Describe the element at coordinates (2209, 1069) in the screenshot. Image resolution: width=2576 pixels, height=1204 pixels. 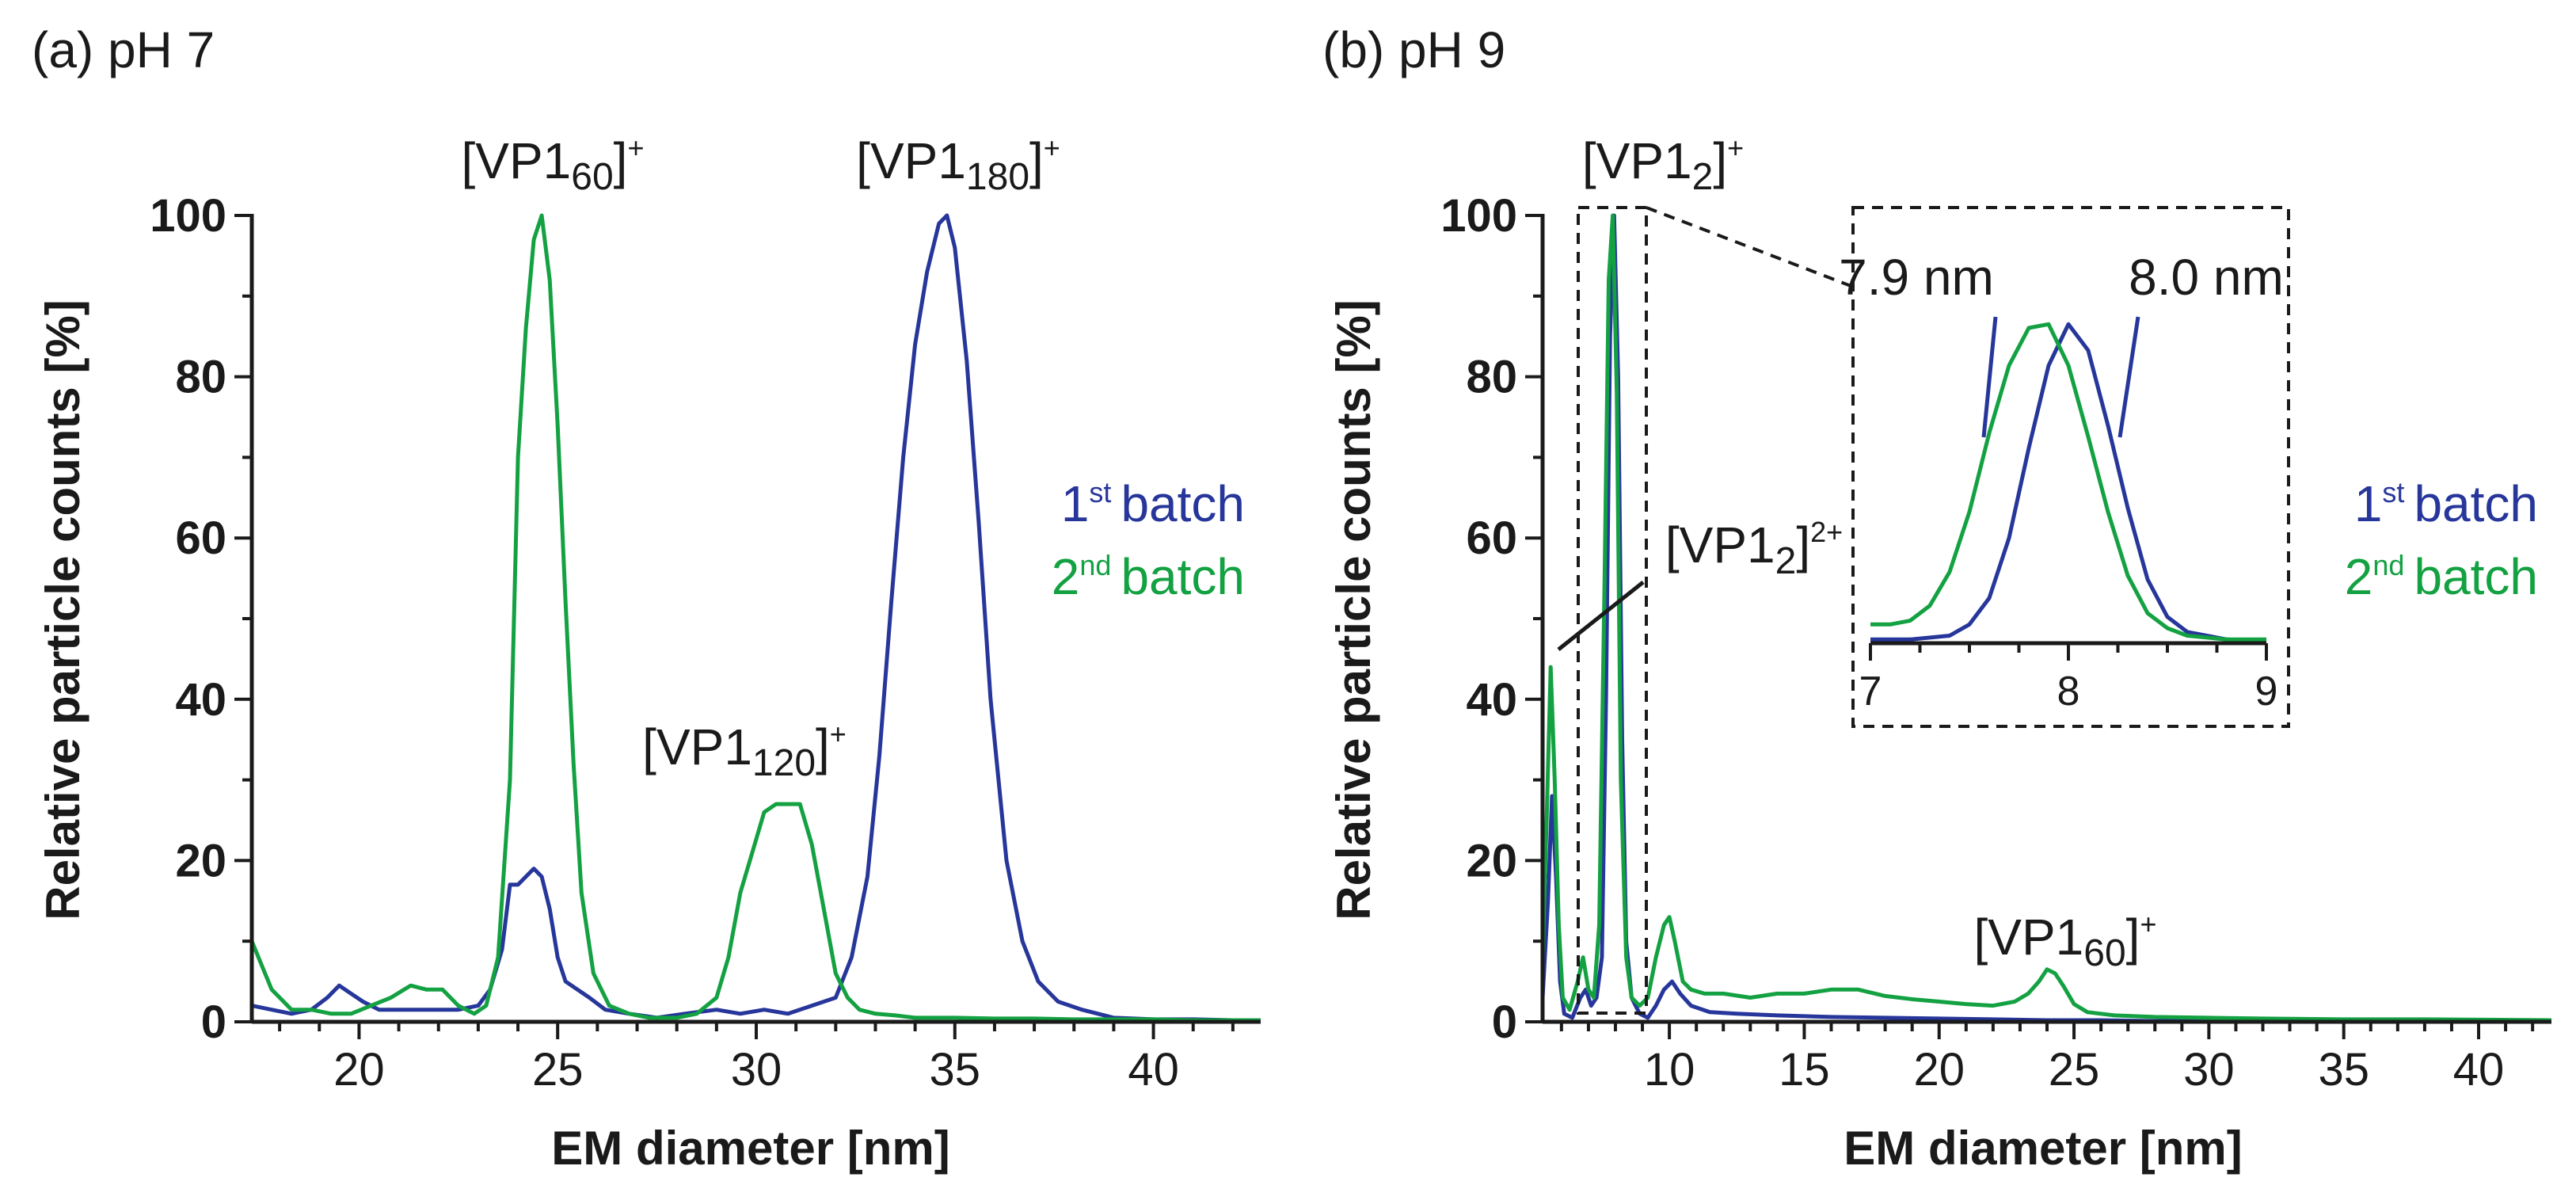
I see `panel-b-x-tick-label: 30` at that location.